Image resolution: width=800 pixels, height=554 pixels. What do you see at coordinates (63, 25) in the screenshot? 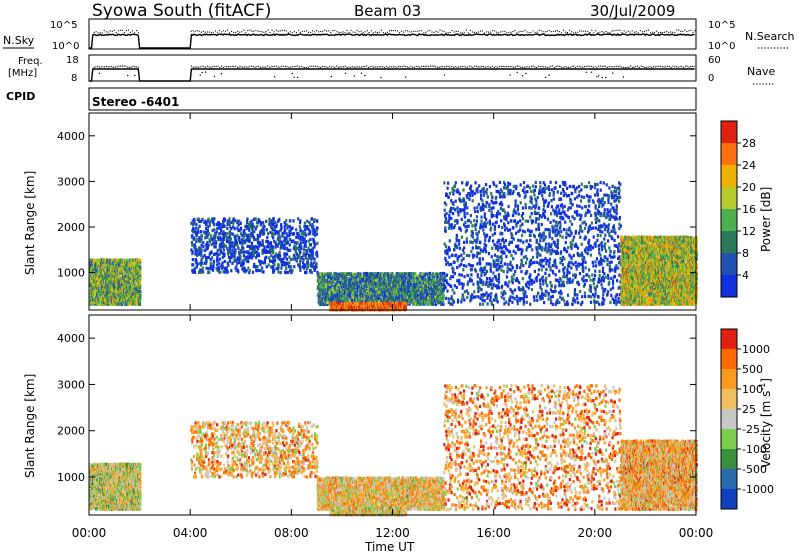
I see `nsky-tick-top: 10^5` at bounding box center [63, 25].